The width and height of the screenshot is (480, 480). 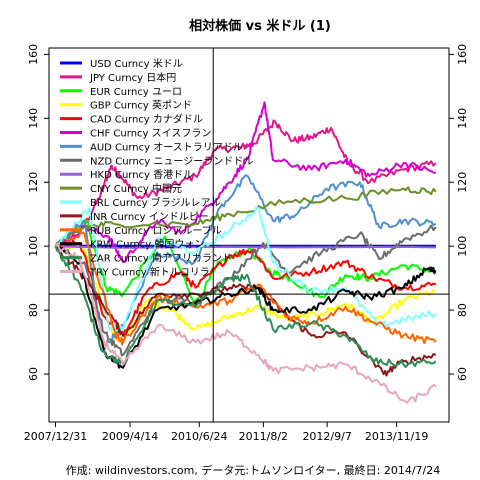 I want to click on y-tick-label-right-4: 140, so click(x=462, y=118).